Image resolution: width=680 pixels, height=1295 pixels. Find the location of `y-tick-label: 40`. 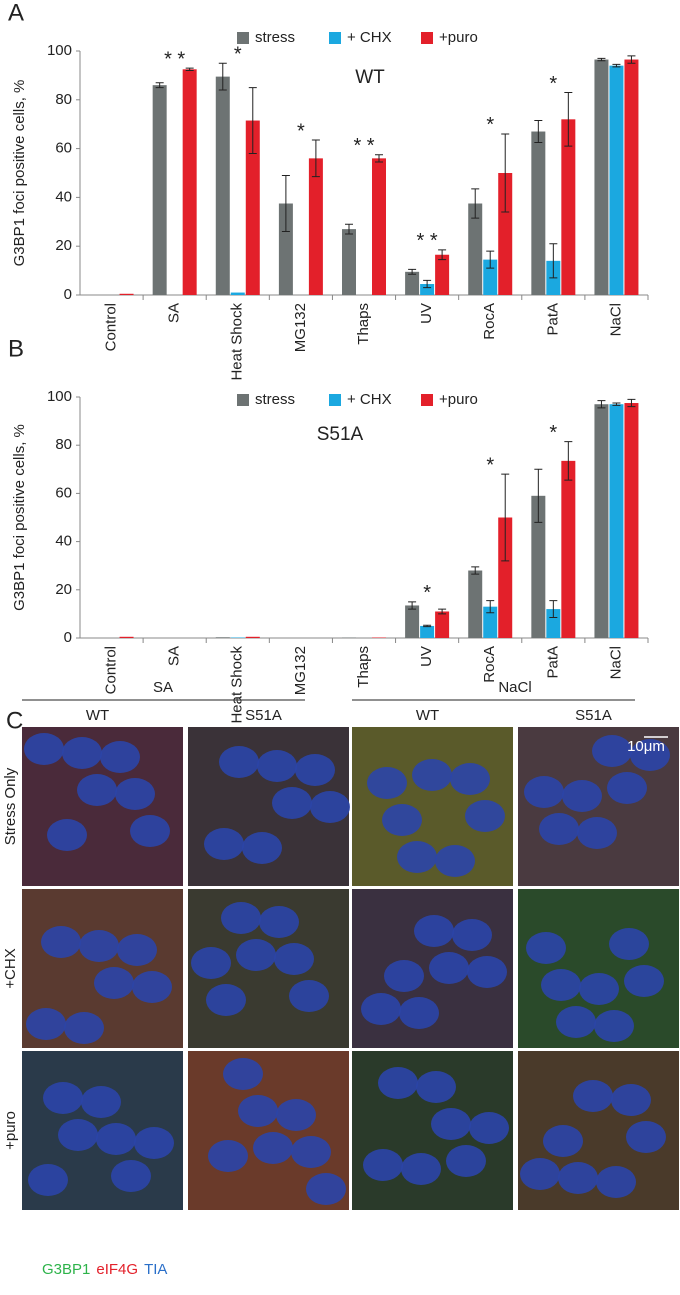

y-tick-label: 40 is located at coordinates (63, 196).